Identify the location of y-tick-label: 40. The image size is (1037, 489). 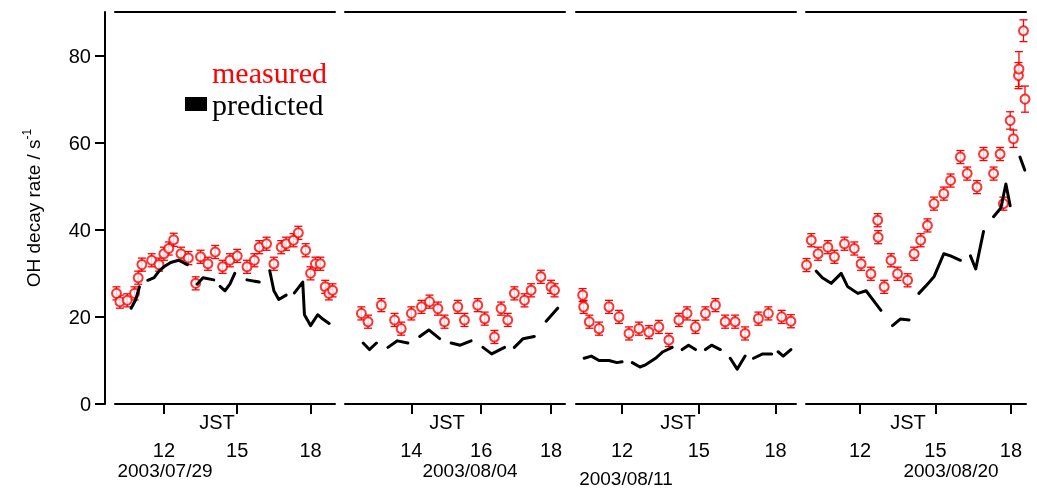
(79, 229).